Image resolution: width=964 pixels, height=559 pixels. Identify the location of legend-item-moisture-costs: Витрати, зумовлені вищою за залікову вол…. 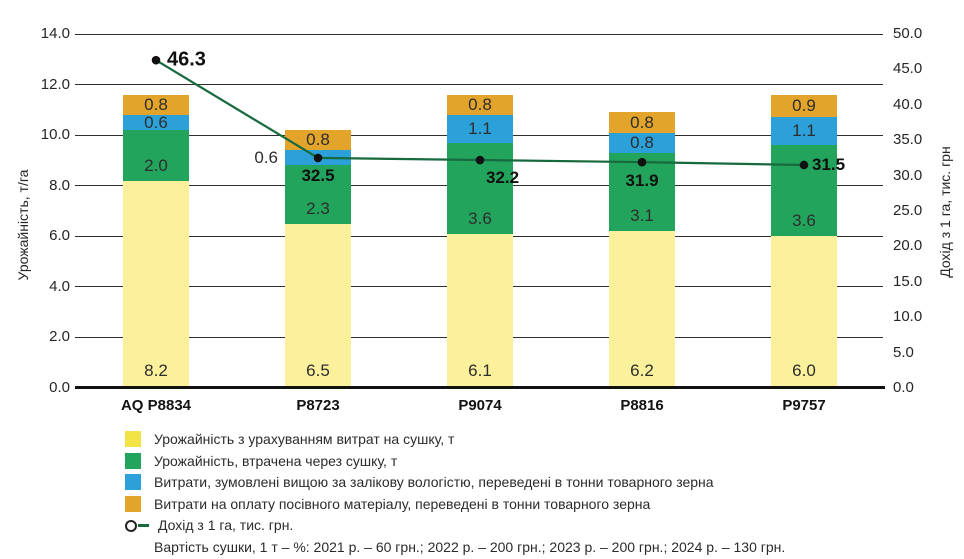
(455, 483).